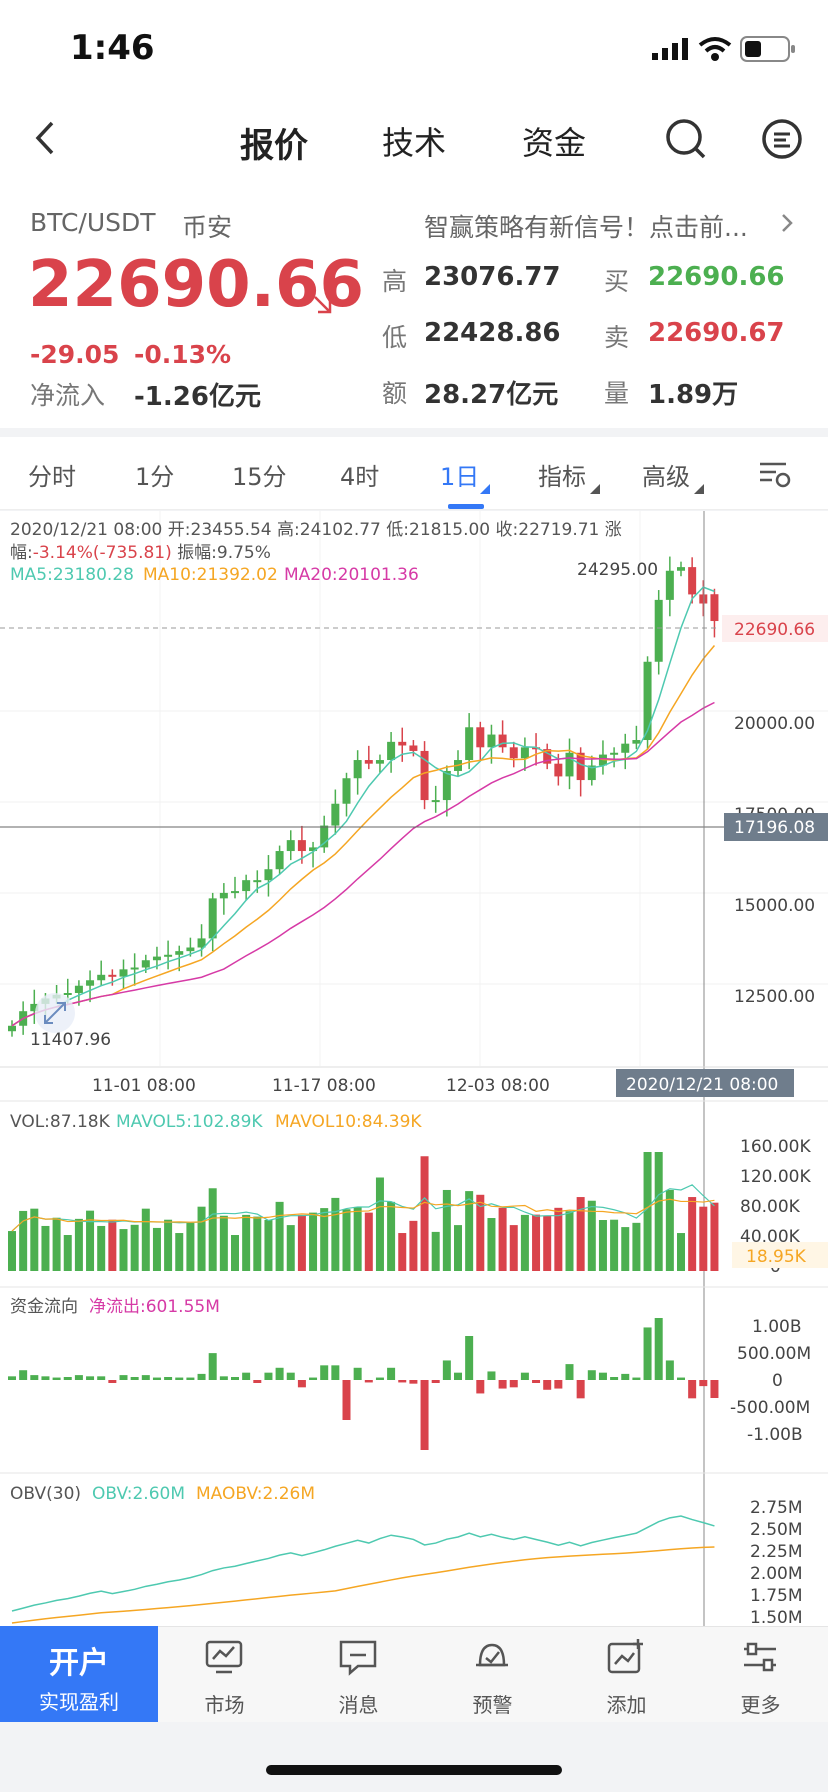  What do you see at coordinates (774, 828) in the screenshot?
I see `cursor-price-tag: 17196.08` at bounding box center [774, 828].